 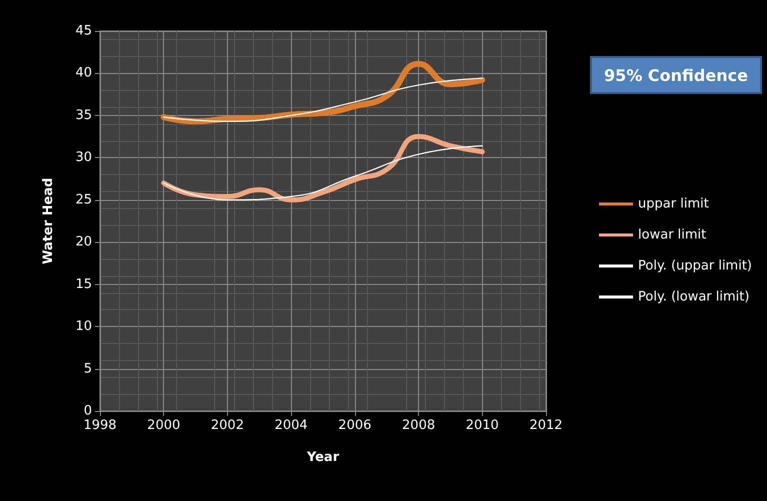 What do you see at coordinates (83, 115) in the screenshot?
I see `y-tick-label: 35` at bounding box center [83, 115].